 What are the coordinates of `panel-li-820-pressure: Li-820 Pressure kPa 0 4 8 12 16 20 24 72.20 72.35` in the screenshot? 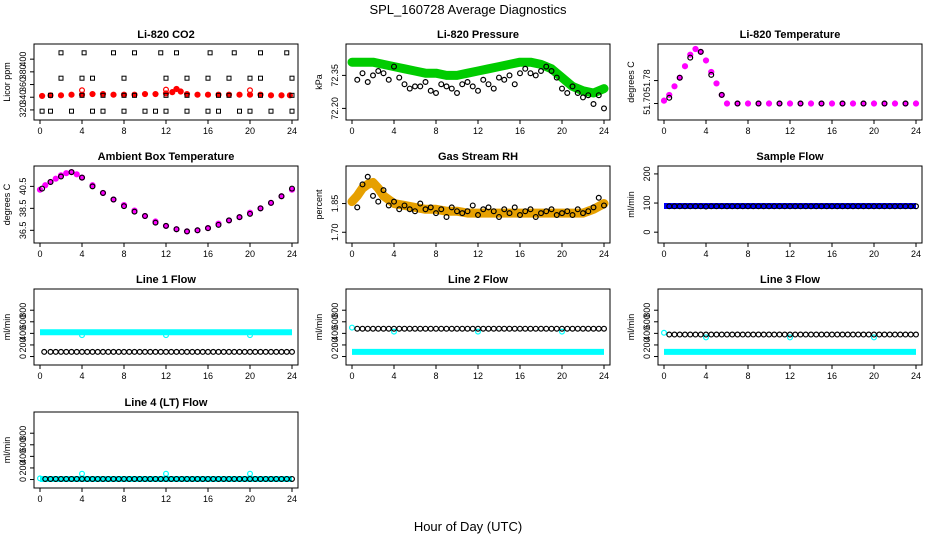 It's located at (462, 82).